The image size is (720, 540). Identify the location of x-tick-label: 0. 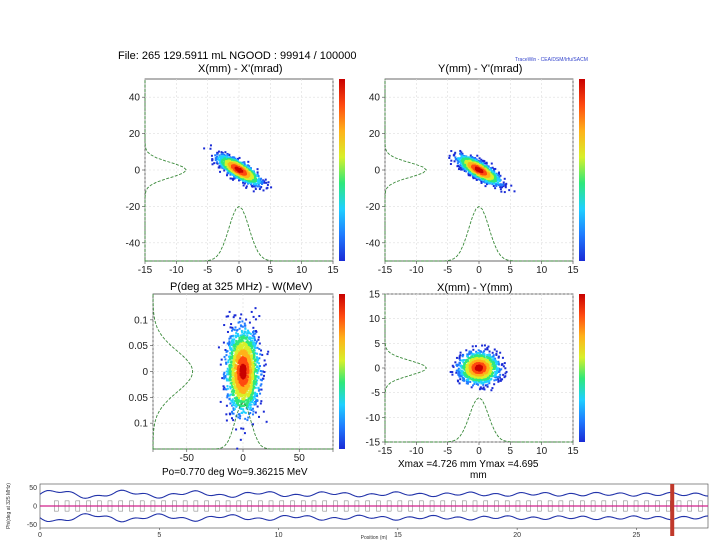
(239, 270).